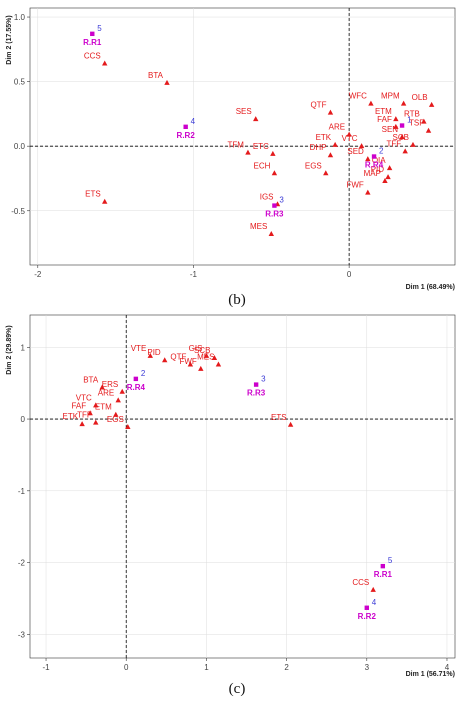  What do you see at coordinates (178, 357) in the screenshot?
I see `variable-label-c: QTF` at bounding box center [178, 357].